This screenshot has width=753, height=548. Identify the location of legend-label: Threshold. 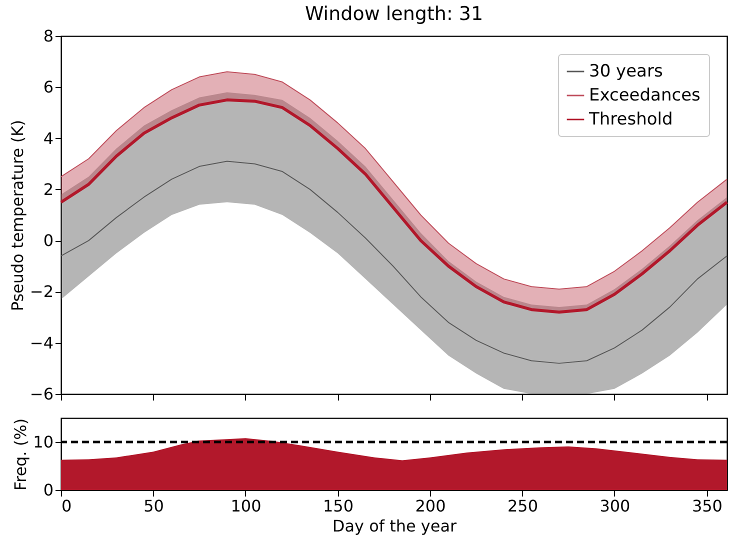
(630, 120).